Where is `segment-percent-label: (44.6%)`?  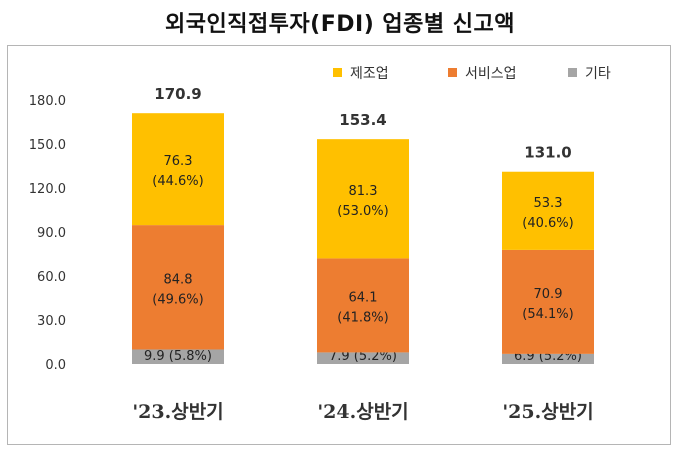 segment-percent-label: (44.6%) is located at coordinates (177, 181).